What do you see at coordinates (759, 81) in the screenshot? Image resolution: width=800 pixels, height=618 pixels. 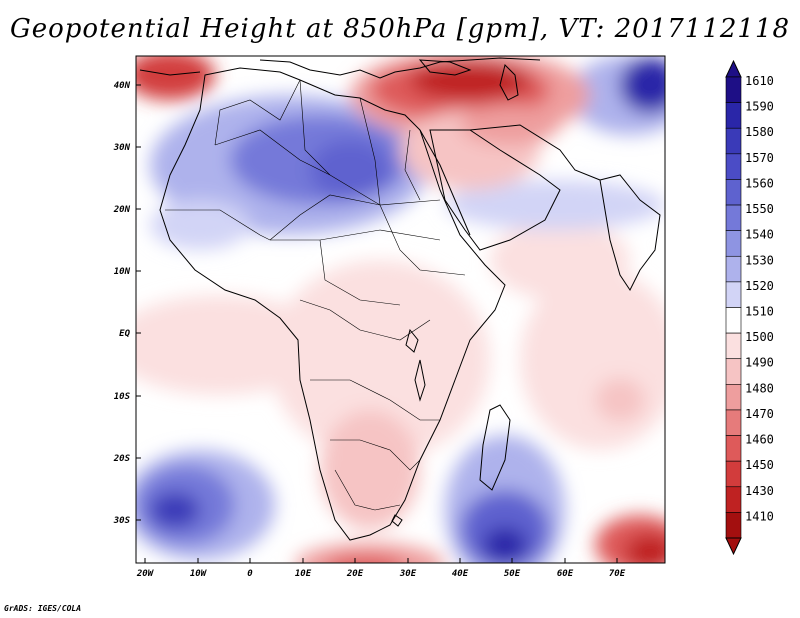 I see `colorbar-label: 1610` at bounding box center [759, 81].